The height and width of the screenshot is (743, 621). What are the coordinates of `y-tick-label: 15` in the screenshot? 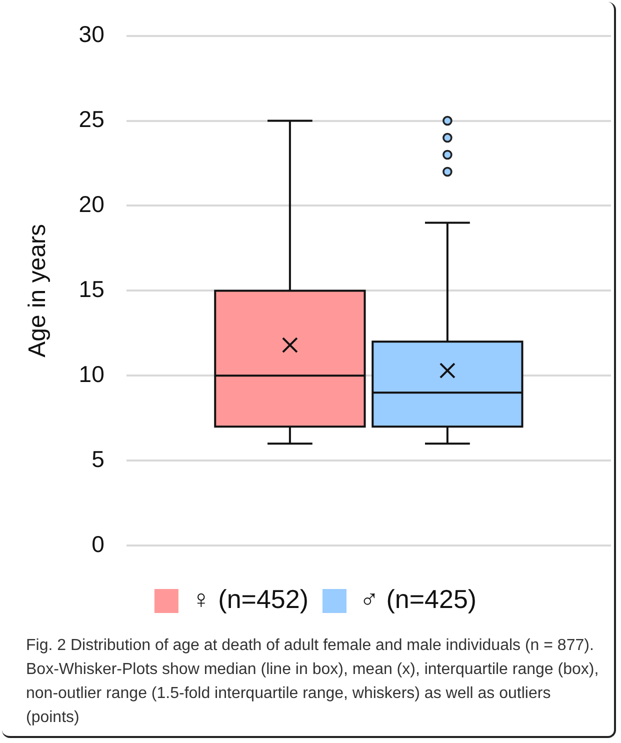 It's located at (91, 289).